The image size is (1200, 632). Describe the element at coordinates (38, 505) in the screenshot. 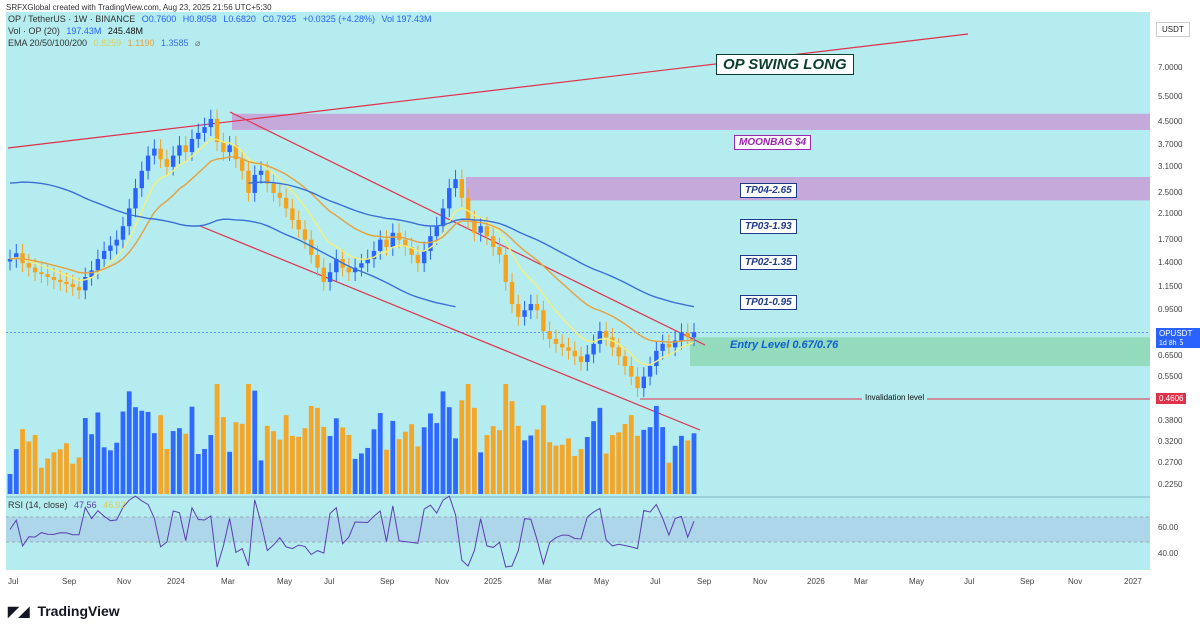

I see `rsi-label: RSI (14, close)` at that location.